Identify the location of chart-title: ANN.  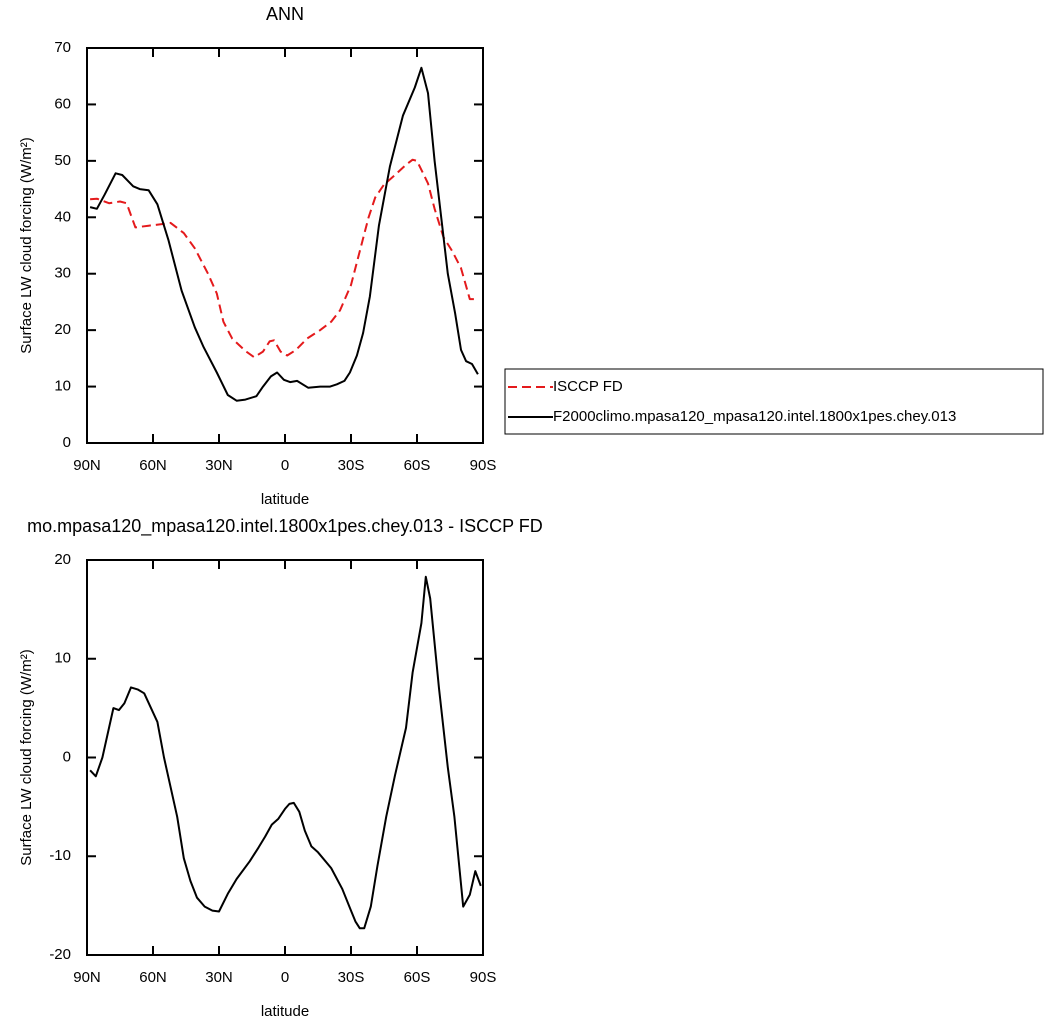
(285, 14).